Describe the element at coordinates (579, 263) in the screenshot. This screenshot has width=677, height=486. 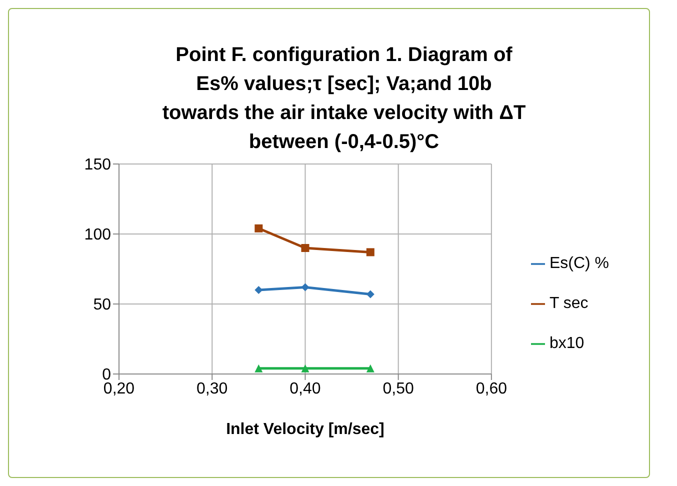
I see `legend-label: Es(C) %` at that location.